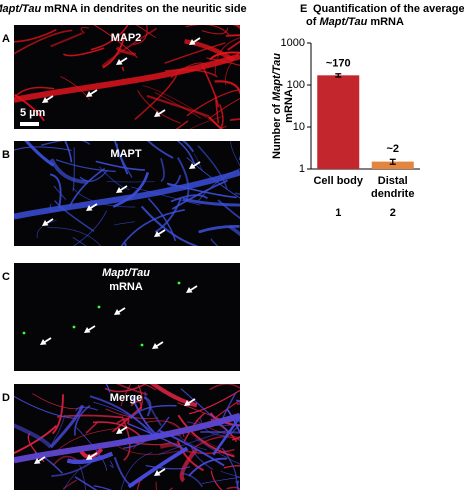  What do you see at coordinates (126, 38) in the screenshot?
I see `channel-label: MAP2` at bounding box center [126, 38].